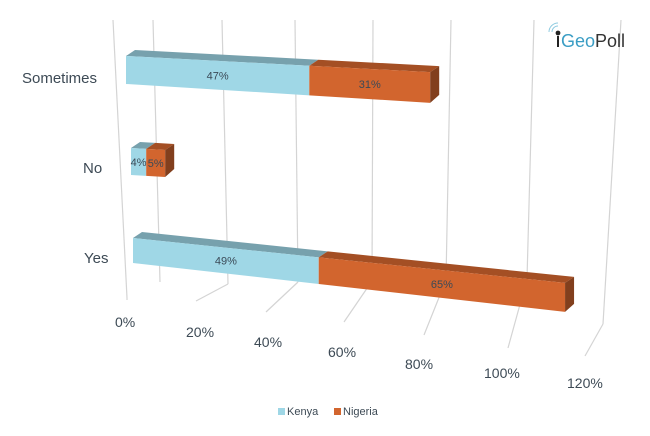  What do you see at coordinates (502, 373) in the screenshot?
I see `x-tick-label: 100%` at bounding box center [502, 373].